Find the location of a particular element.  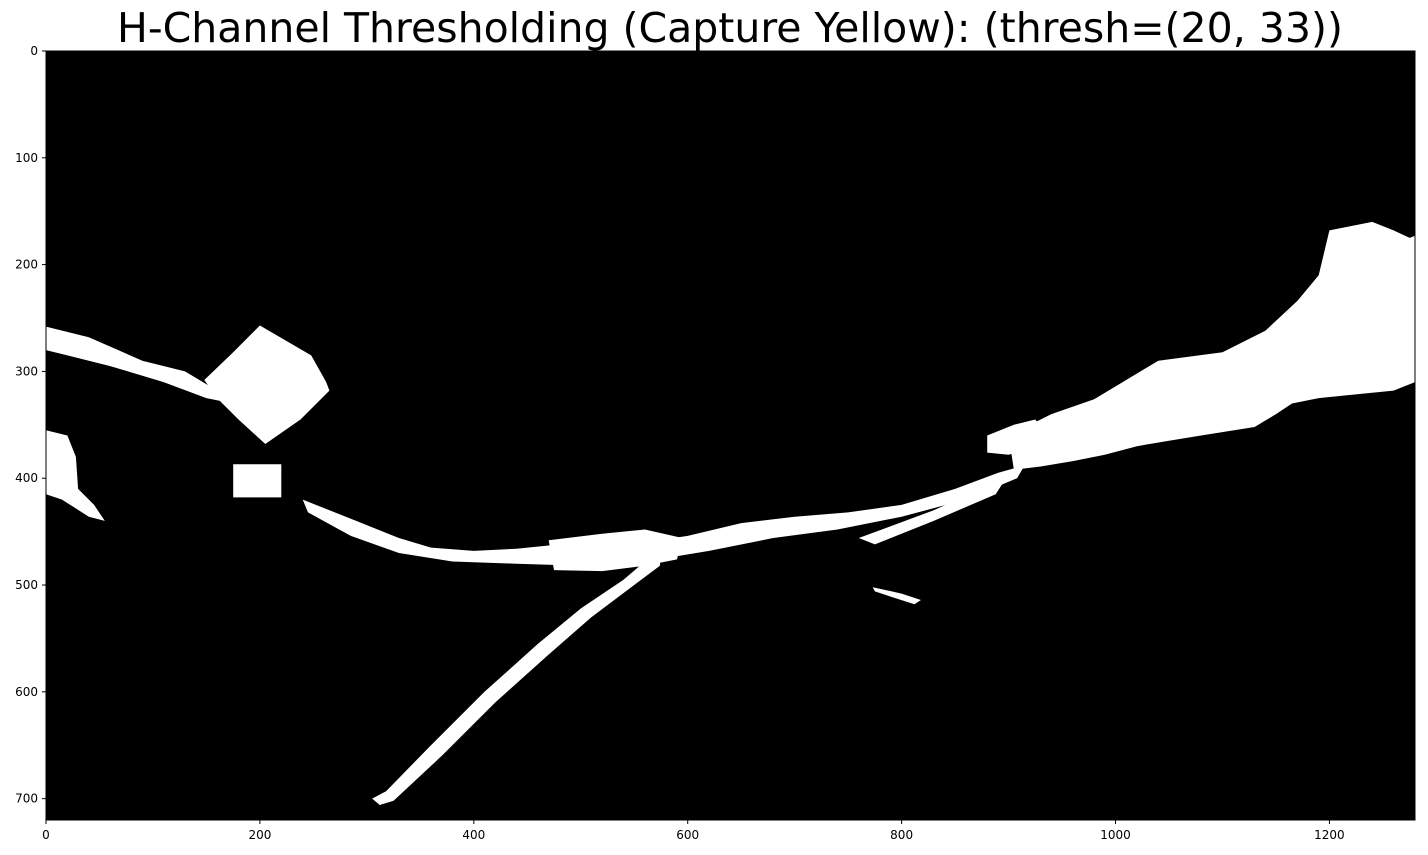

y-tick-label: 600 is located at coordinates (26, 692).